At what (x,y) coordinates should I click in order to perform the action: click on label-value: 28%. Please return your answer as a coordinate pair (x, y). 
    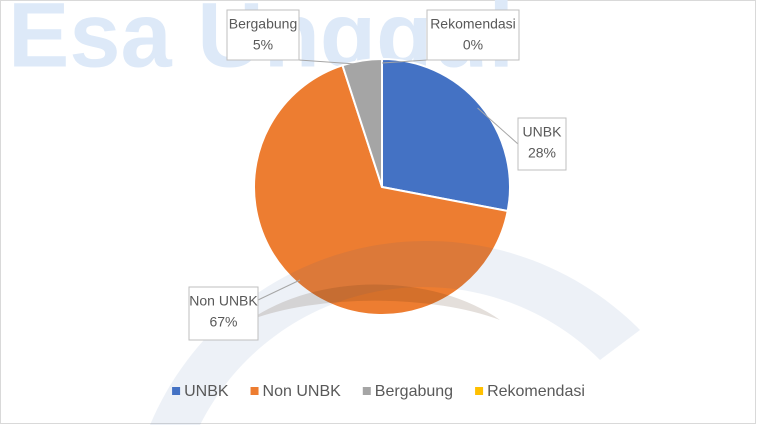
    Looking at the image, I should click on (542, 153).